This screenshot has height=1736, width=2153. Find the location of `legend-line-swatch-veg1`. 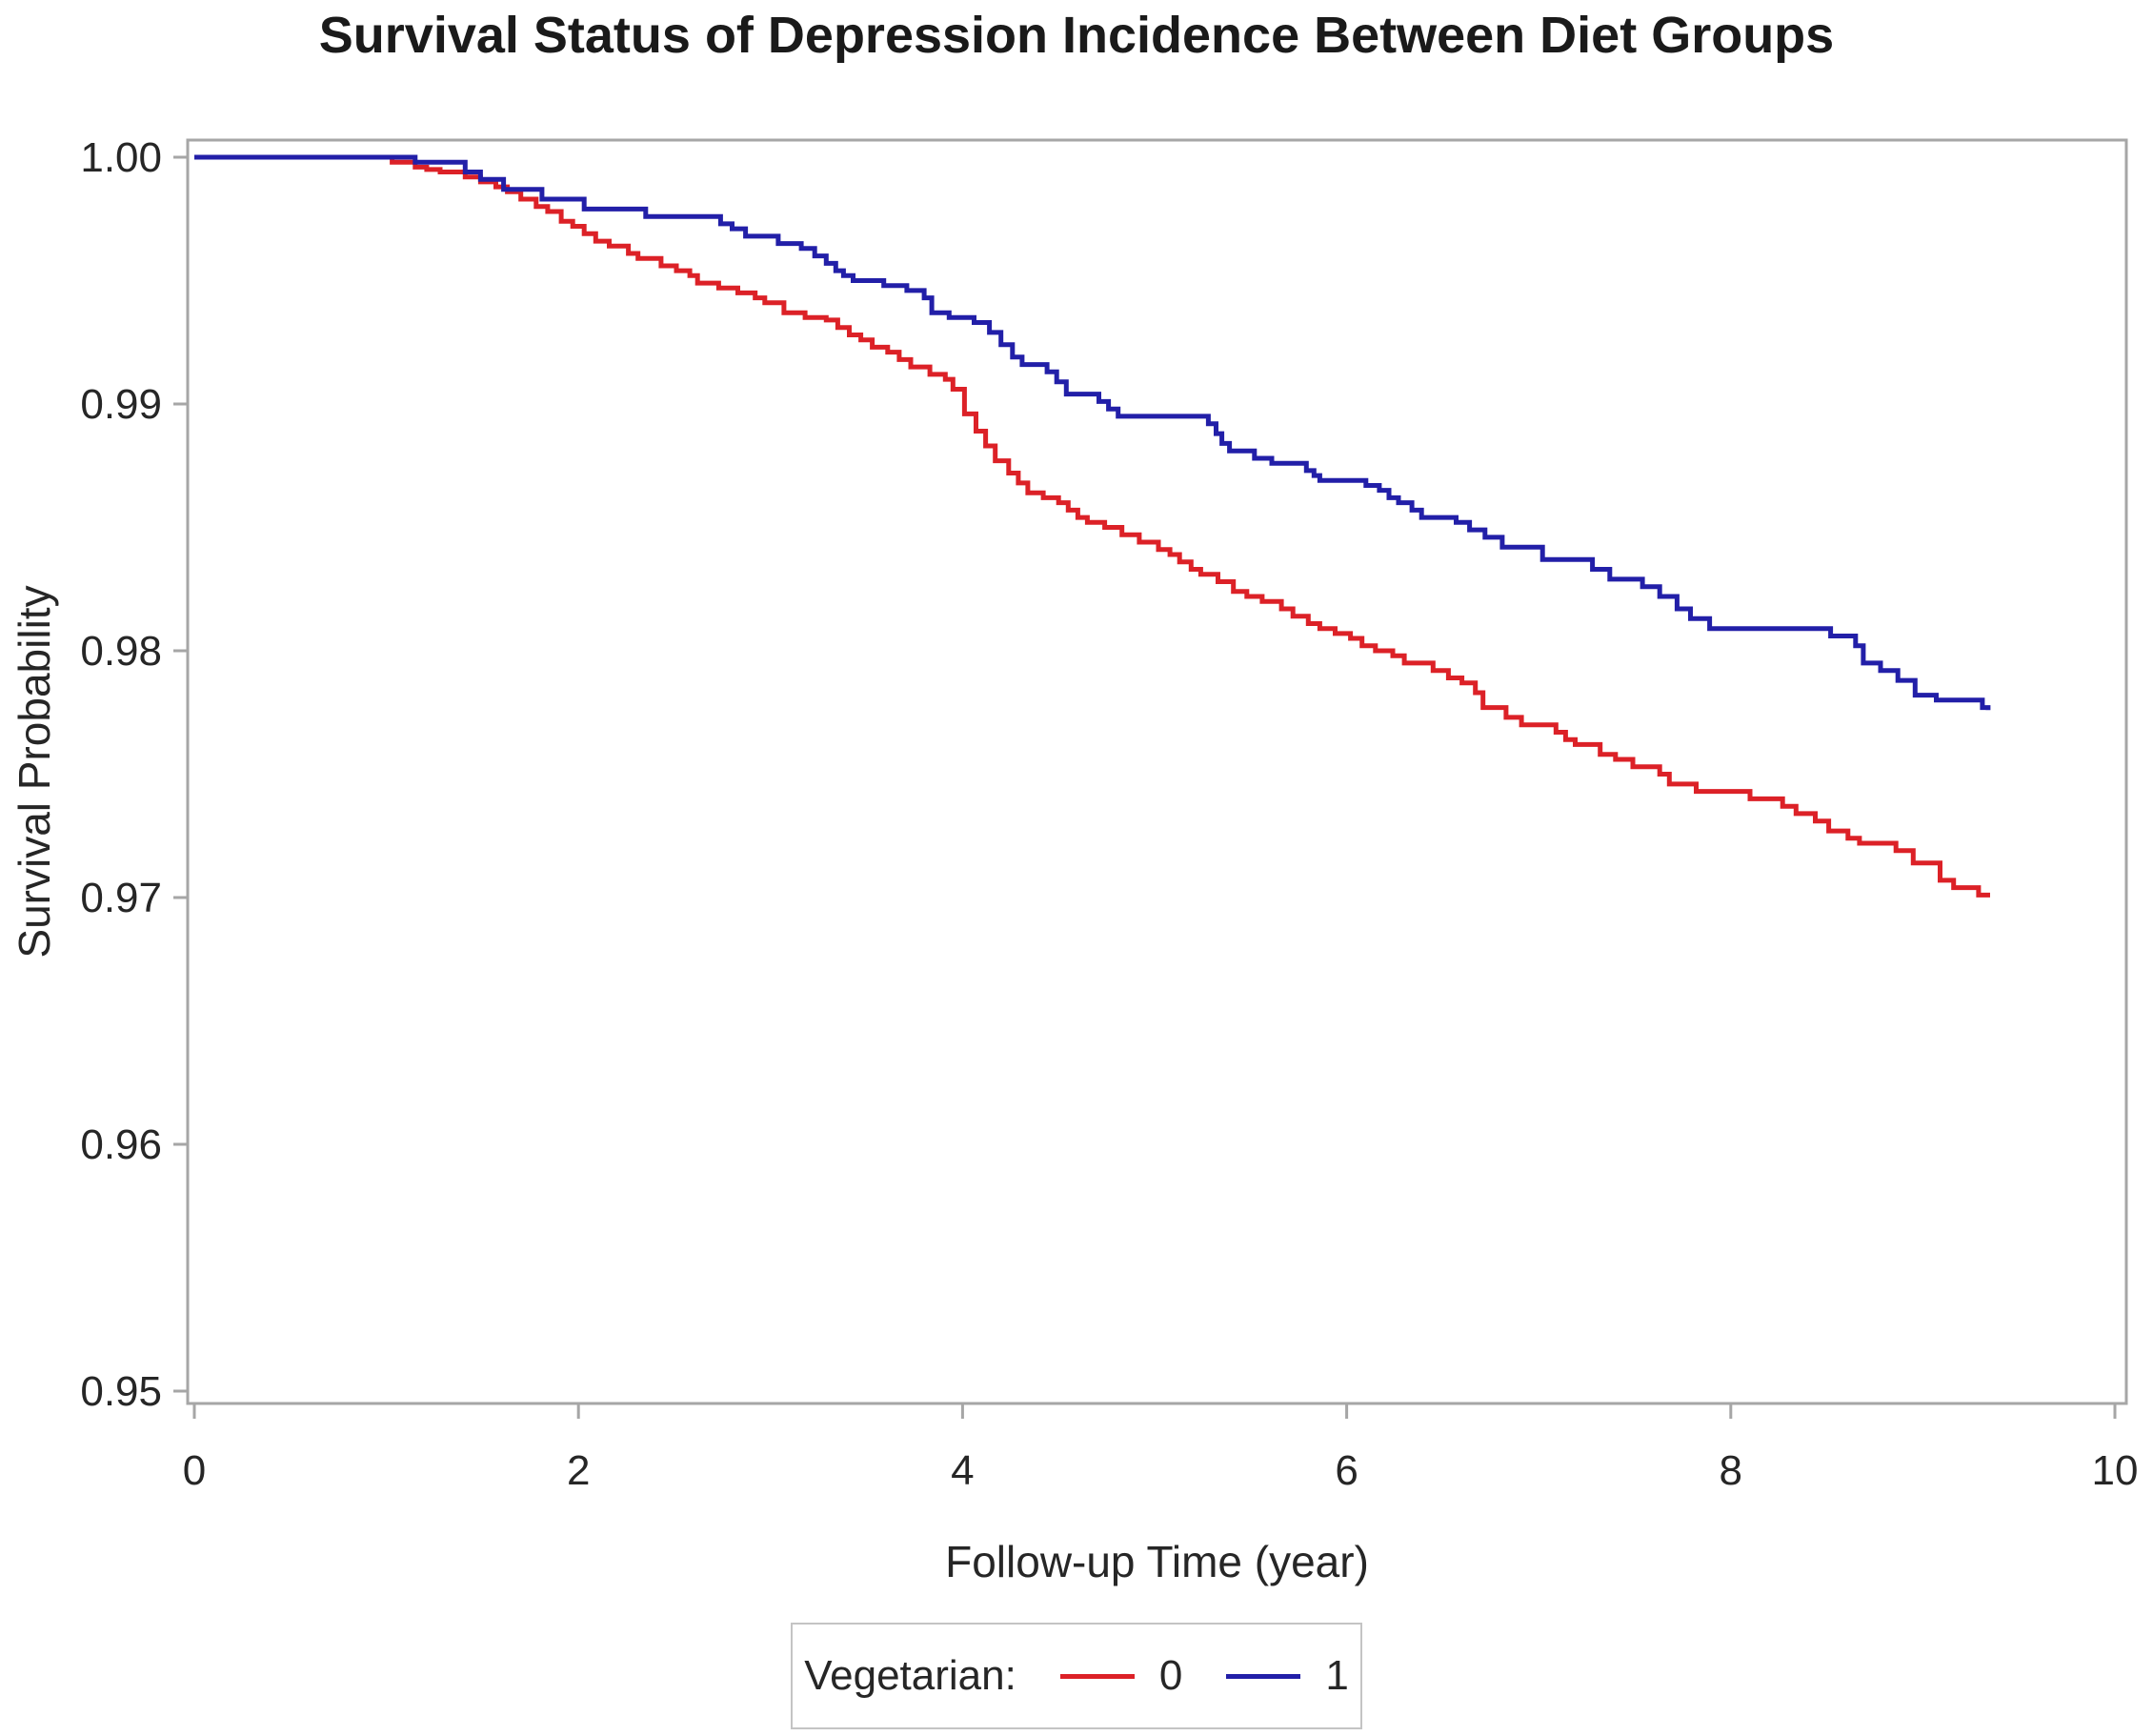

legend-line-swatch-veg1 is located at coordinates (1263, 1676).